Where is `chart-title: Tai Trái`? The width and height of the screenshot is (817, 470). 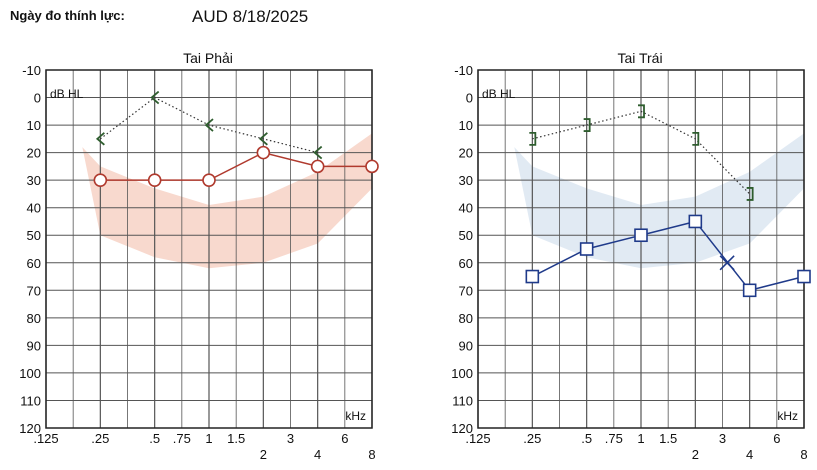 chart-title: Tai Trái is located at coordinates (639, 58).